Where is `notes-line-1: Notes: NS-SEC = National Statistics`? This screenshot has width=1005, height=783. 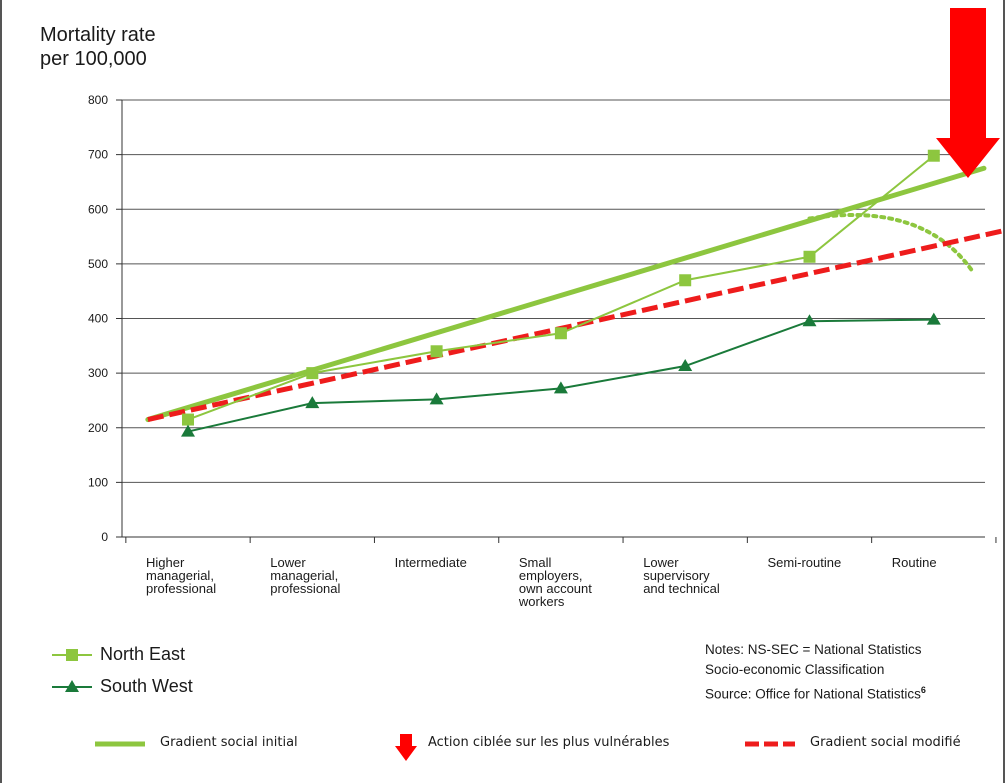
notes-line-1: Notes: NS-SEC = National Statistics is located at coordinates (813, 649).